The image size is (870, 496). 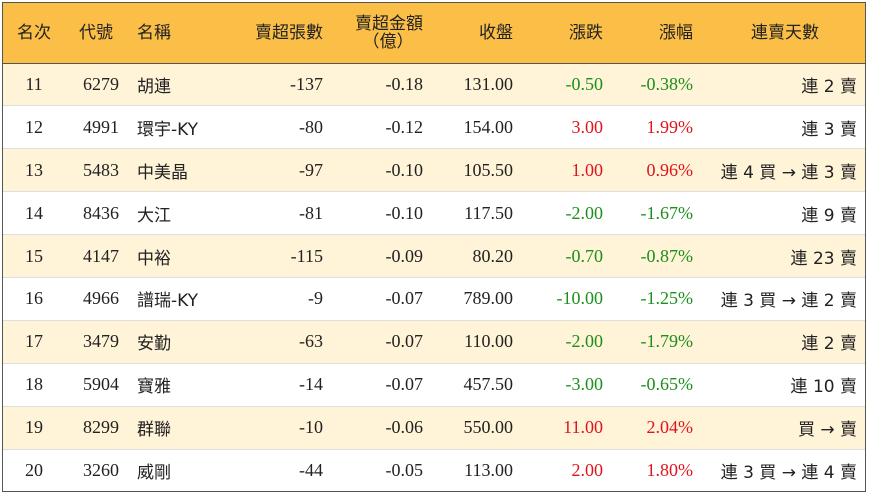 I want to click on cell-sell-lots: -14, so click(x=282, y=384).